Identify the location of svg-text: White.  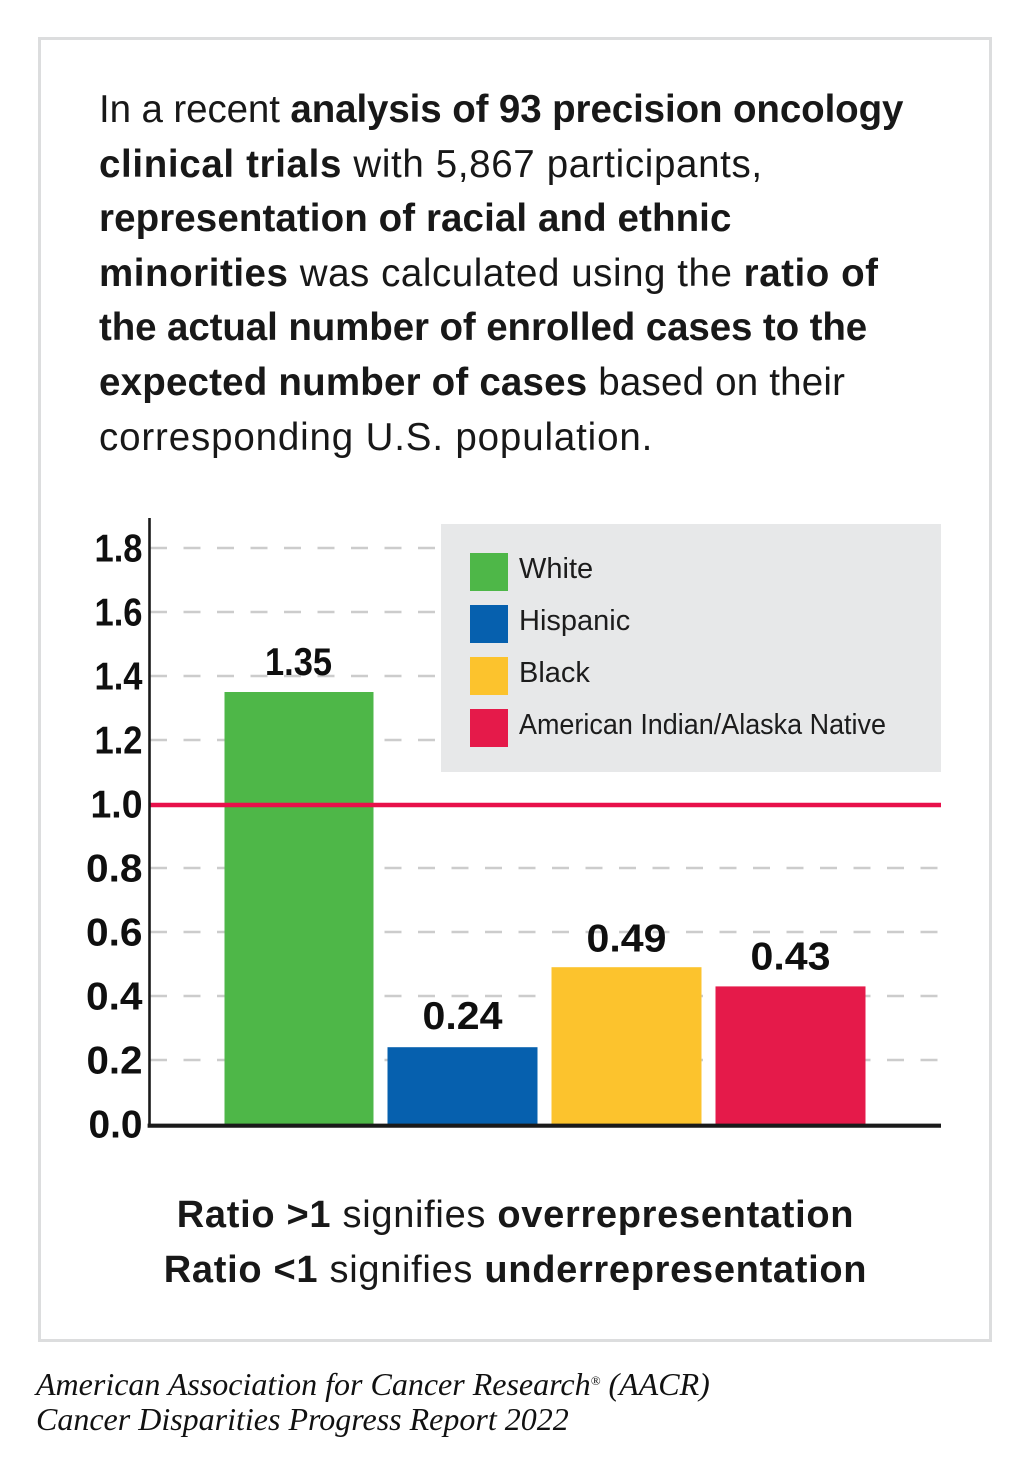
(556, 569).